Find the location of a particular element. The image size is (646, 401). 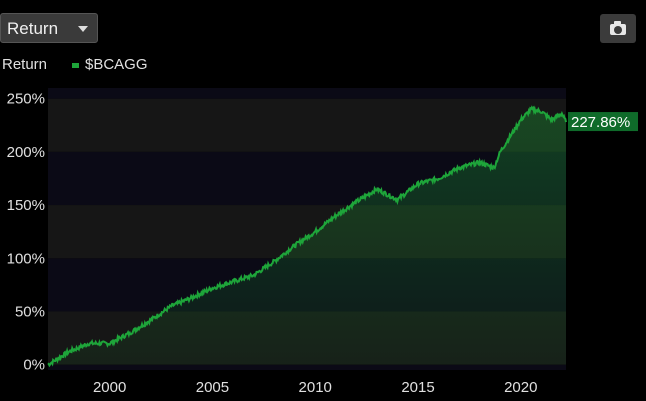

last-value-label: 227.86% is located at coordinates (600, 122).